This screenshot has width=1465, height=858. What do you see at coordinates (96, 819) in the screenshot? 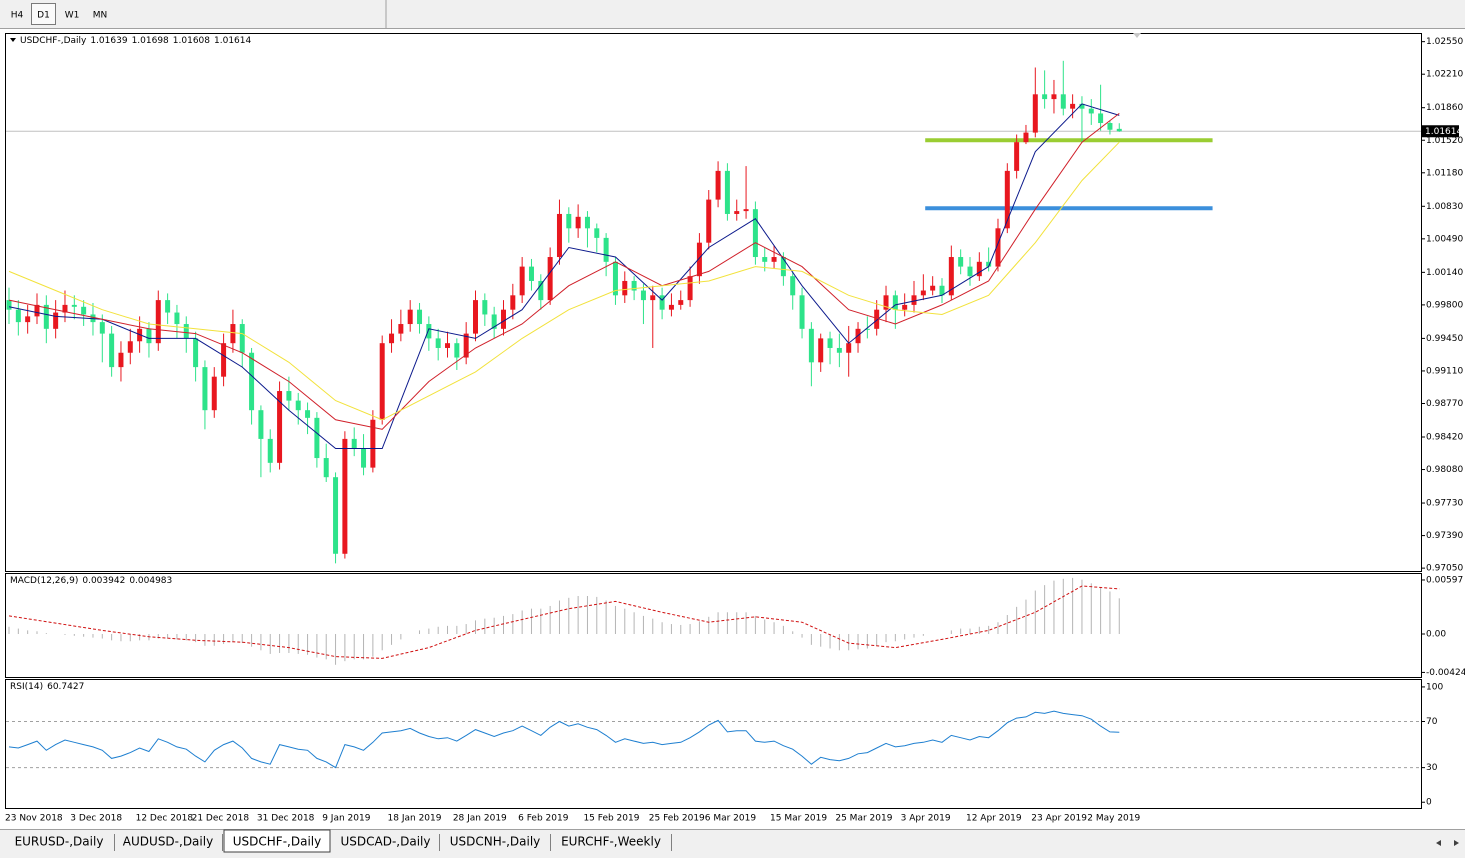
I see `x-tick-label: 3 Dec 2018` at bounding box center [96, 819].